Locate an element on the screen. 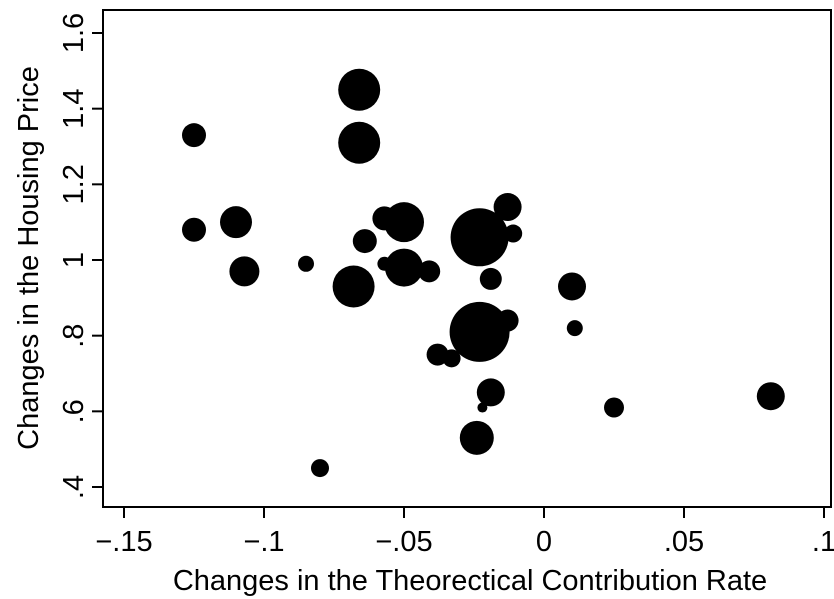 The image size is (834, 599). y-axis-title: Changes in the Housing Price is located at coordinates (29, 258).